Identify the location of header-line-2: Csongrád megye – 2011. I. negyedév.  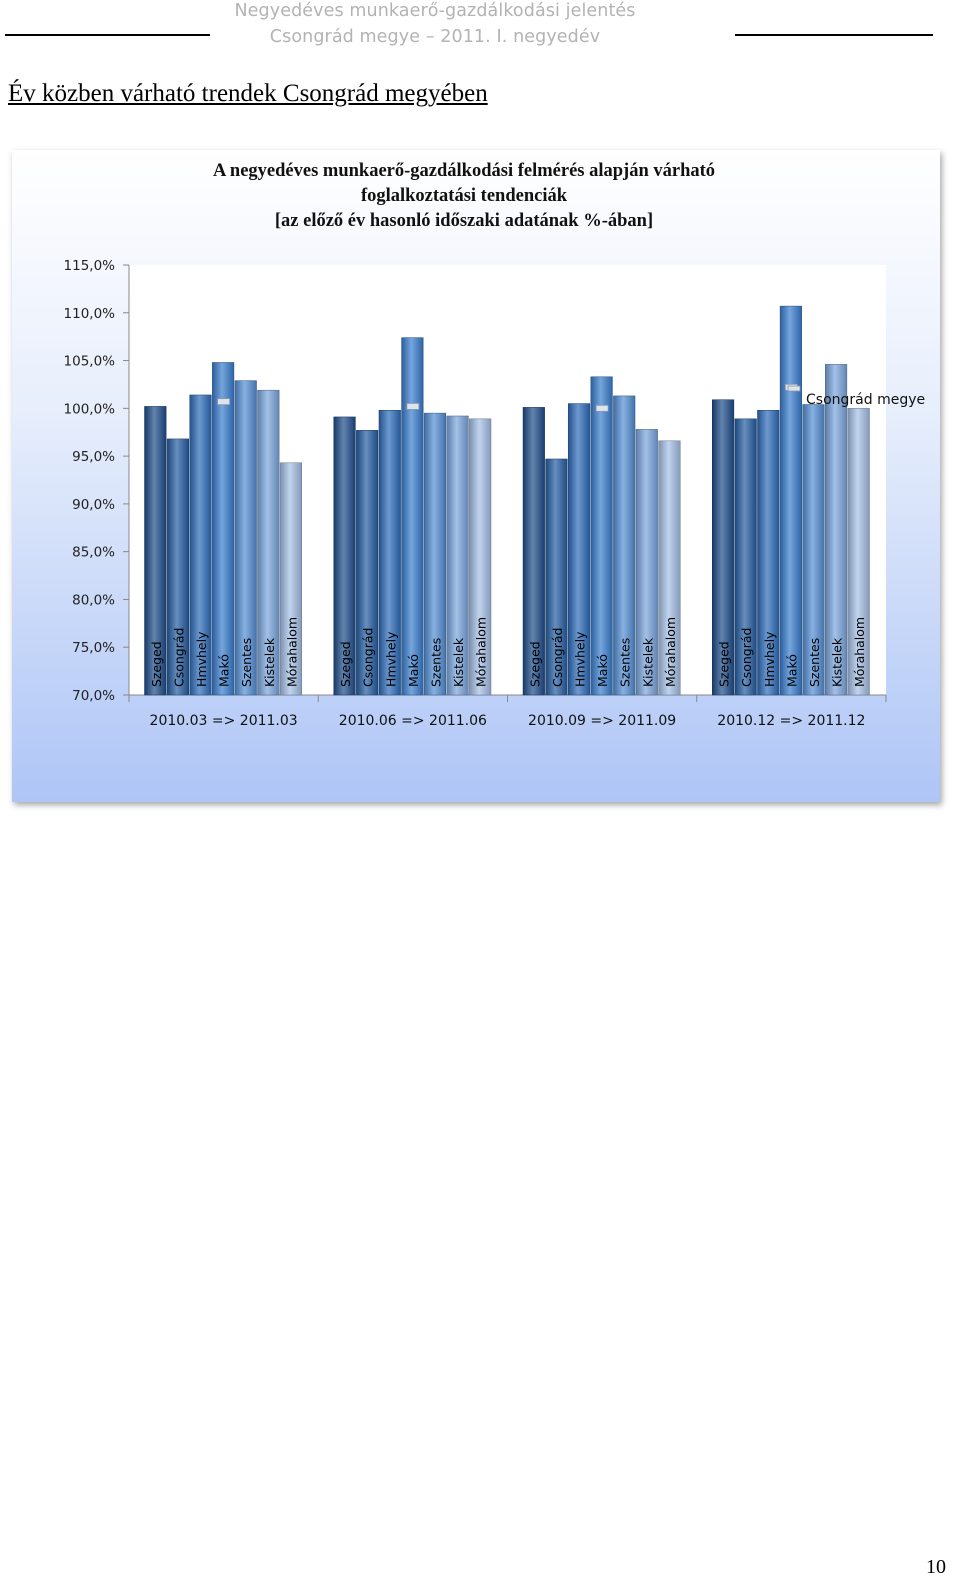
(435, 37).